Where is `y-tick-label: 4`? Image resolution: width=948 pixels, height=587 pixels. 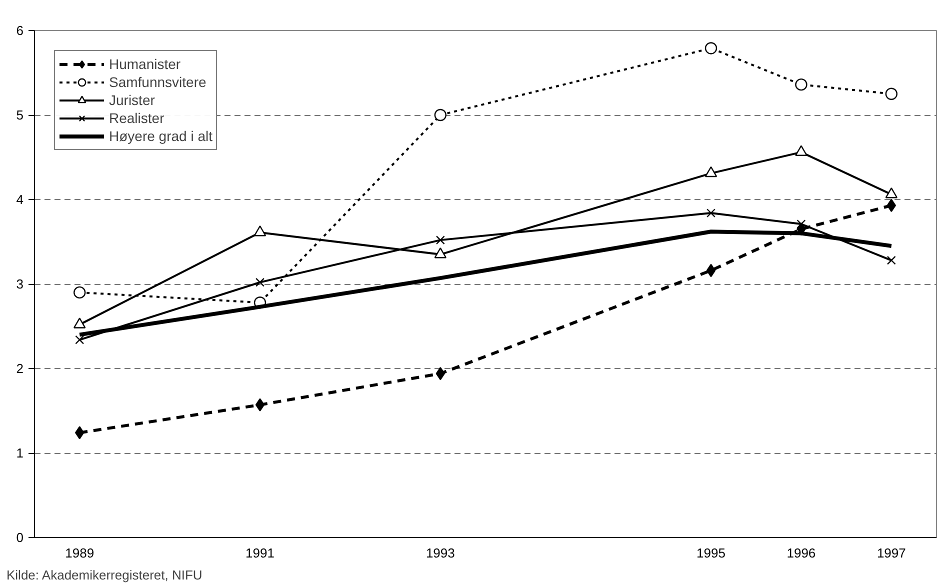 y-tick-label: 4 is located at coordinates (20, 199).